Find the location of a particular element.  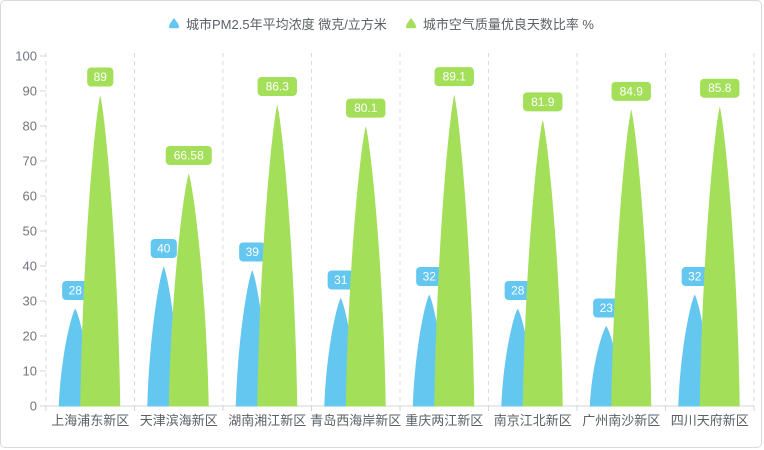

y-axis-label: 70 is located at coordinates (30, 161).